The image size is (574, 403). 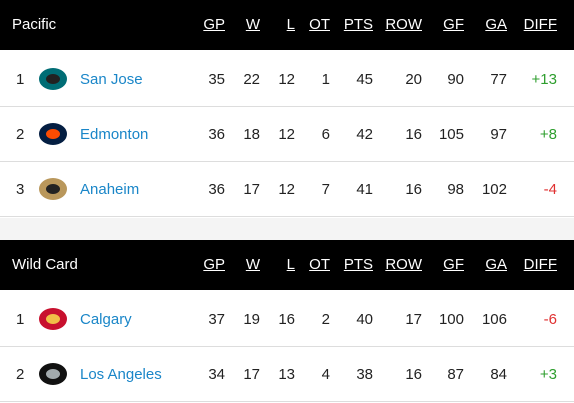 I want to click on stat: 18, so click(x=251, y=134).